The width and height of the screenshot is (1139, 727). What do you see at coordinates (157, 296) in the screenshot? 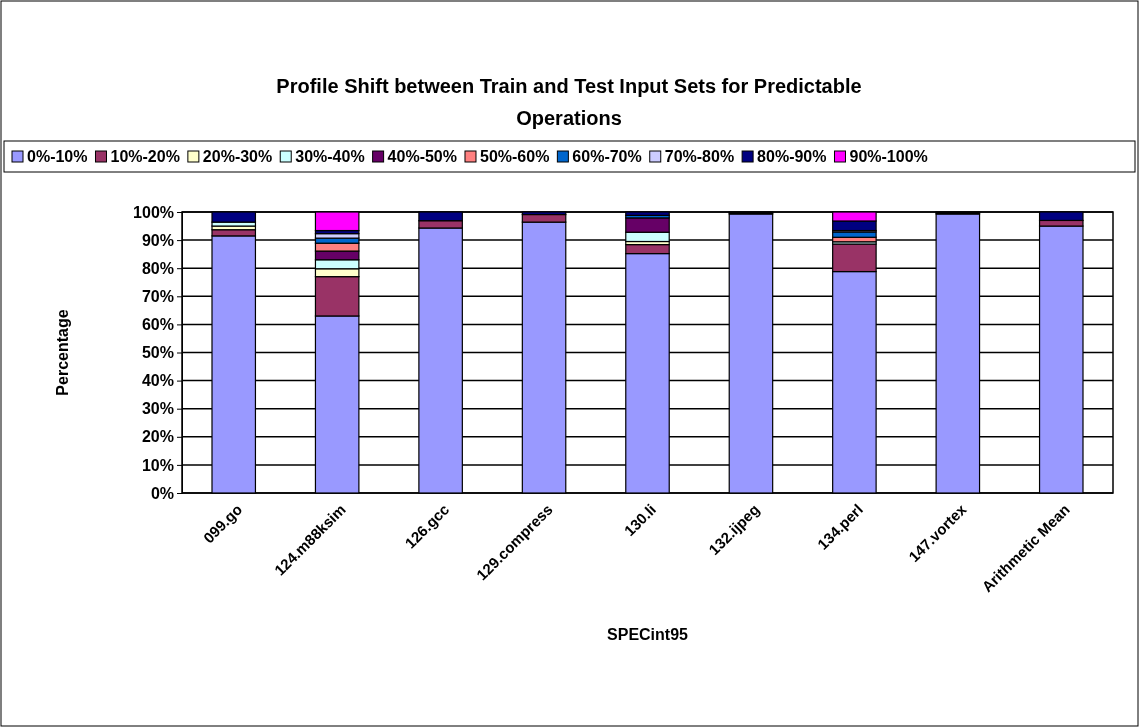
I see `y-tick-label: 70%` at bounding box center [157, 296].